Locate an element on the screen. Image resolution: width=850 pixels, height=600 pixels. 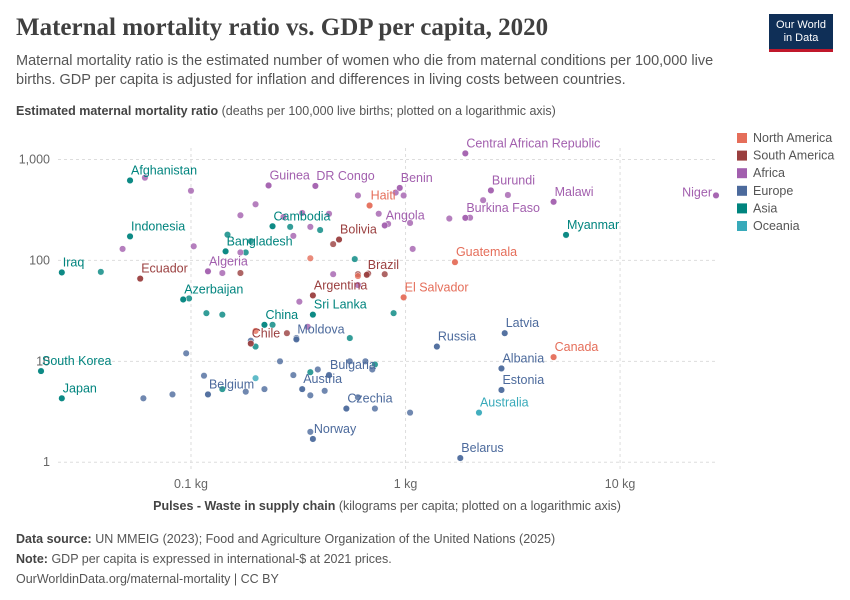
x-axis-title-main: Pulses - Waste in supply chain is located at coordinates (244, 506).